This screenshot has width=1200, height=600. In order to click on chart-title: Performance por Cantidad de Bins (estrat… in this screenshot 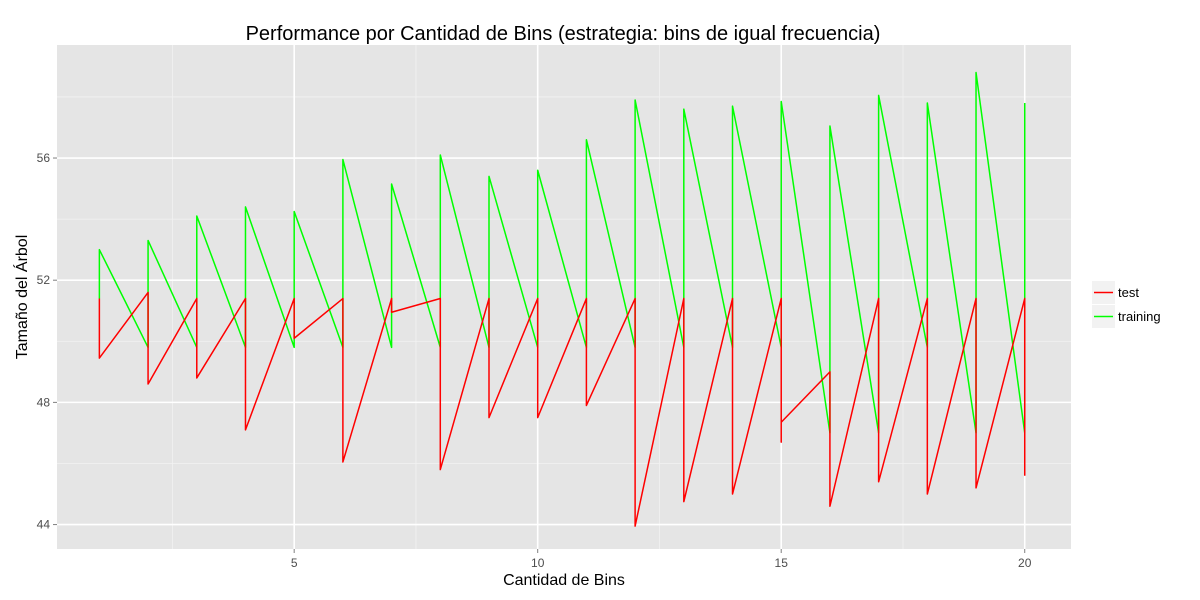, I will do `click(563, 34)`.